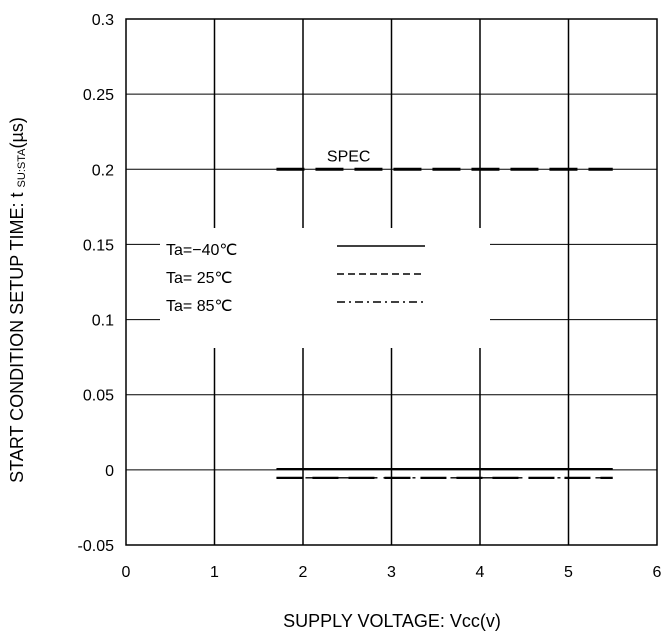  Describe the element at coordinates (22, 168) in the screenshot. I see `y-axis-title-subscript: SU:STA` at that location.